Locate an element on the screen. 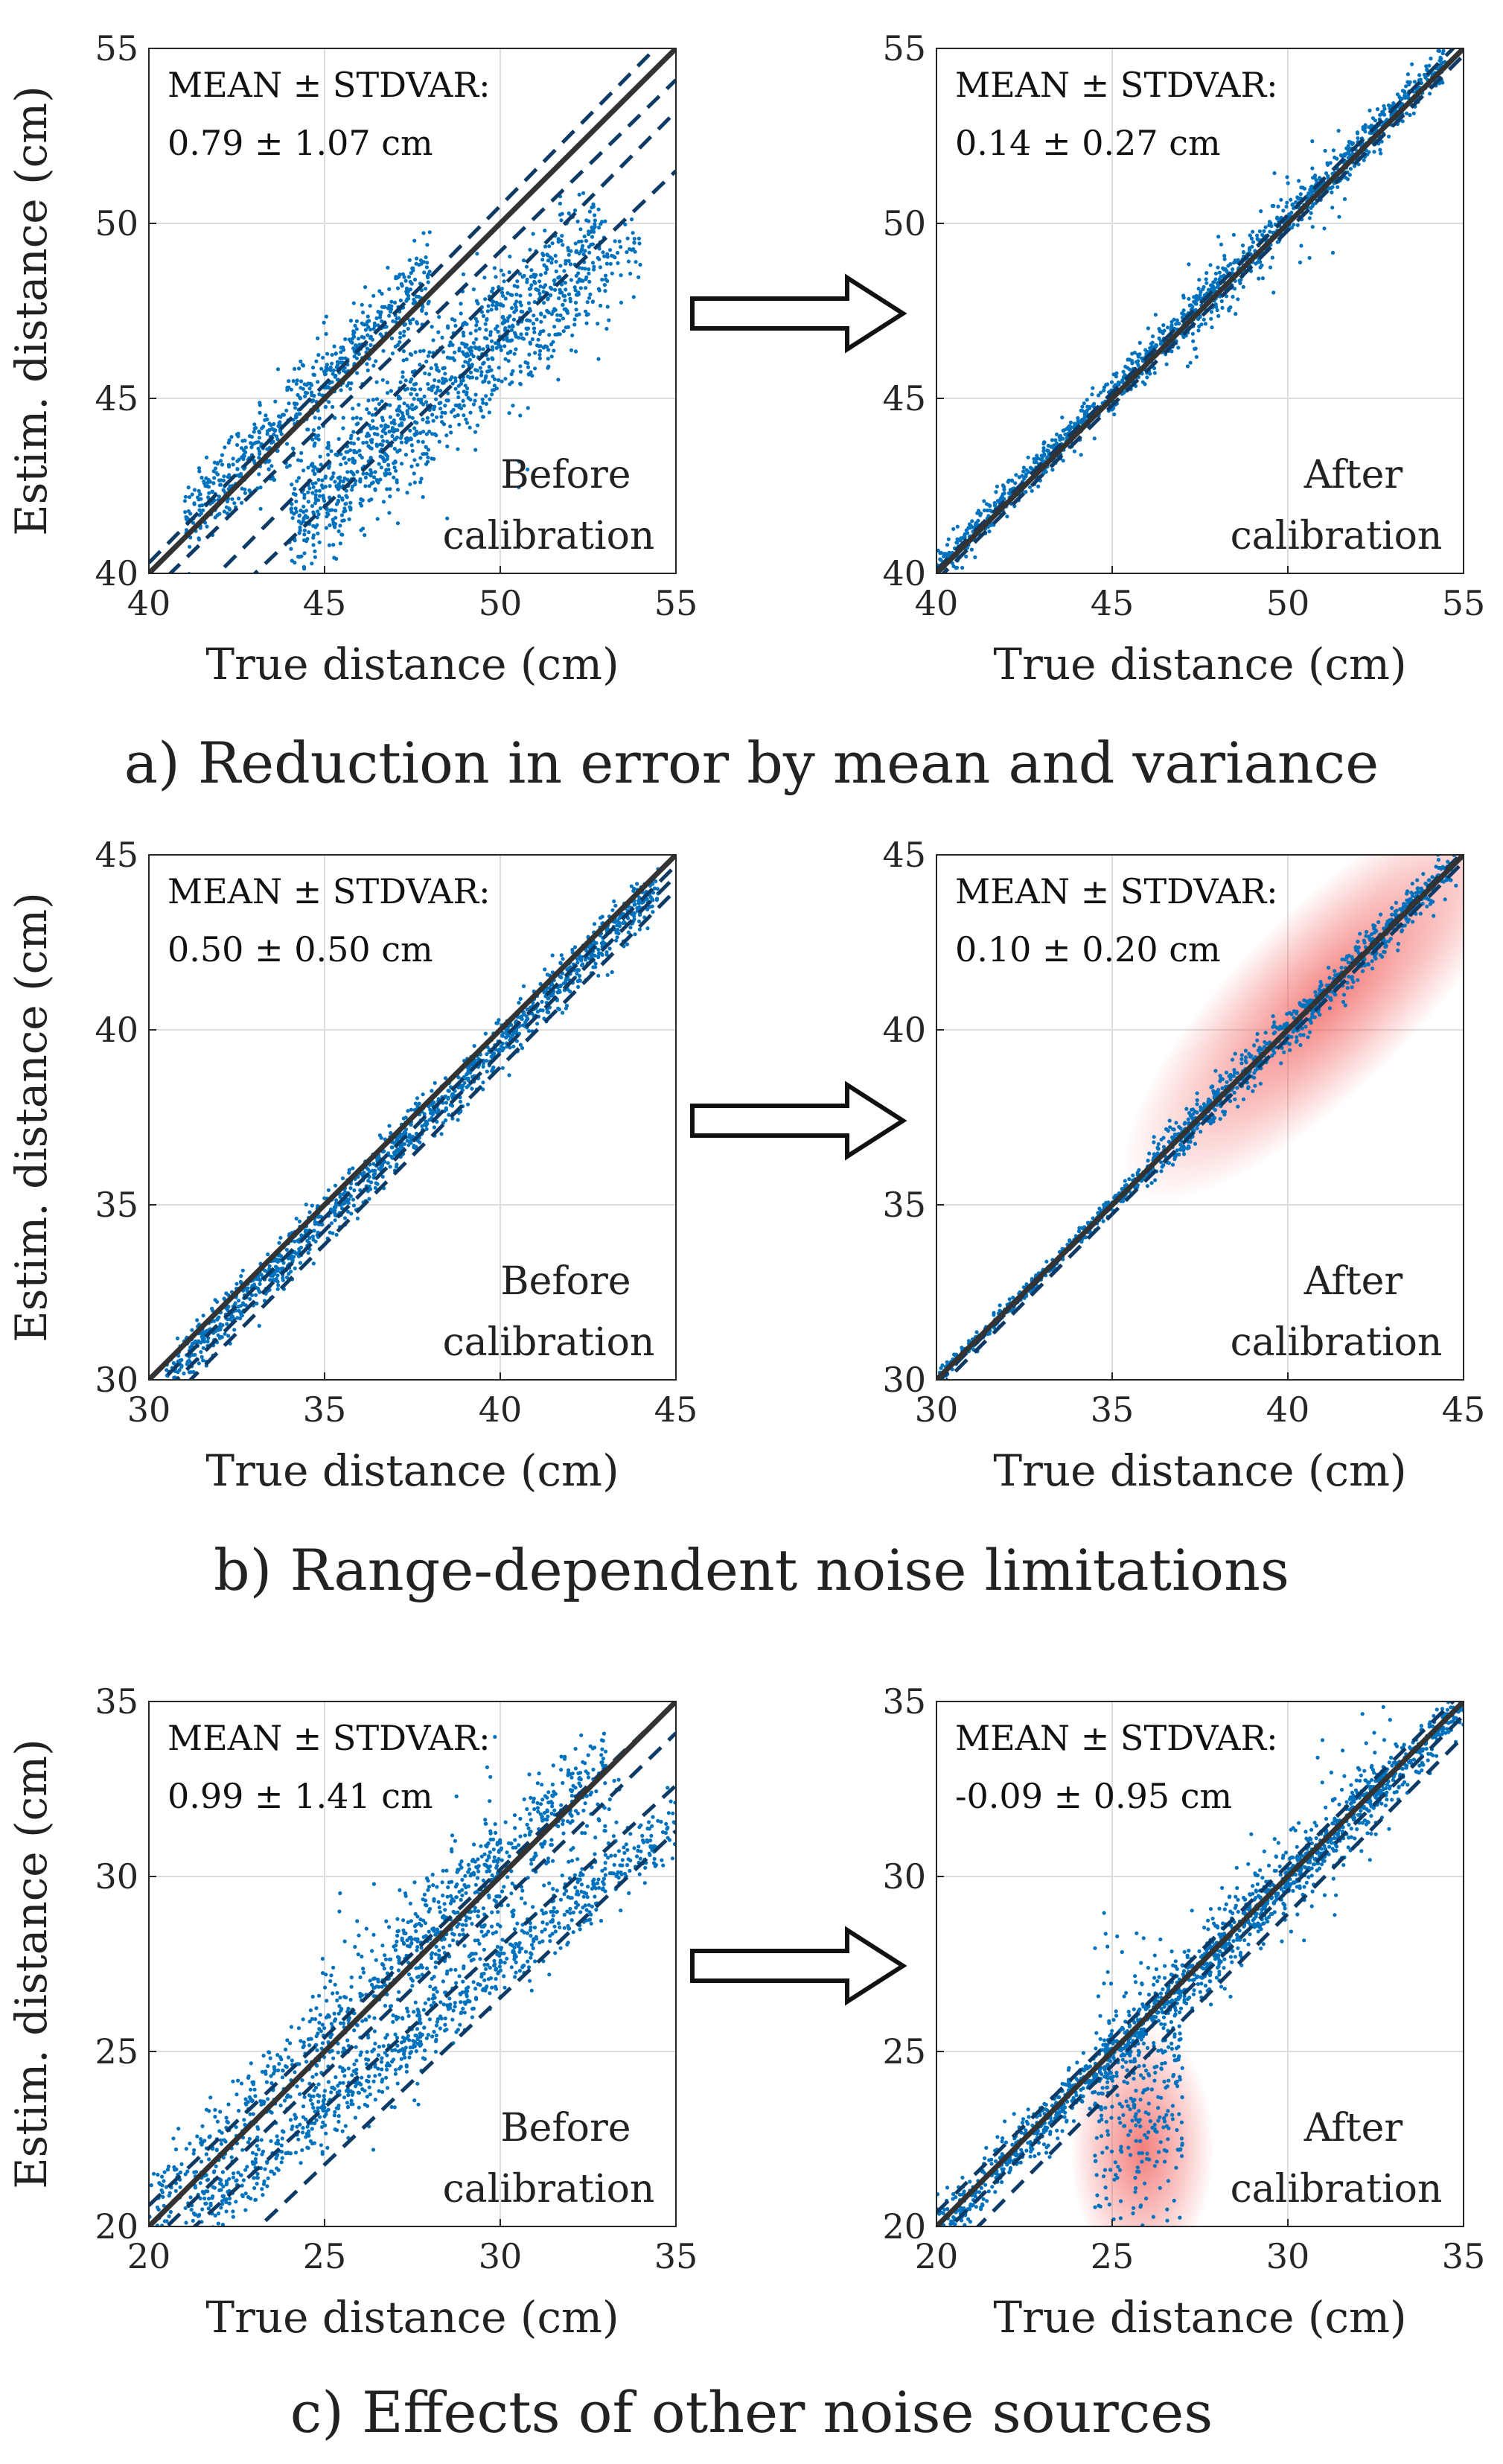 The width and height of the screenshot is (1503, 2464). x-tick-label: 40 is located at coordinates (501, 1410).